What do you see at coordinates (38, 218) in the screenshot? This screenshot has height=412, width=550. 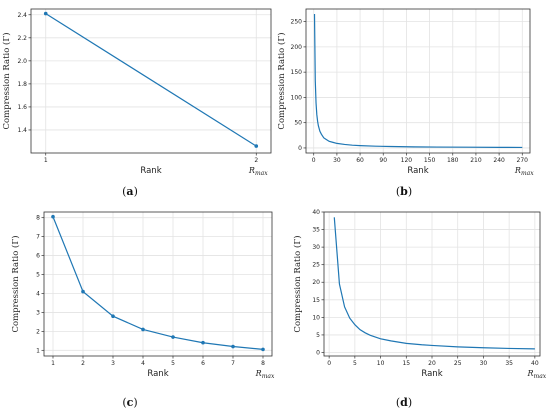 I see `y-tick-label: 8` at bounding box center [38, 218].